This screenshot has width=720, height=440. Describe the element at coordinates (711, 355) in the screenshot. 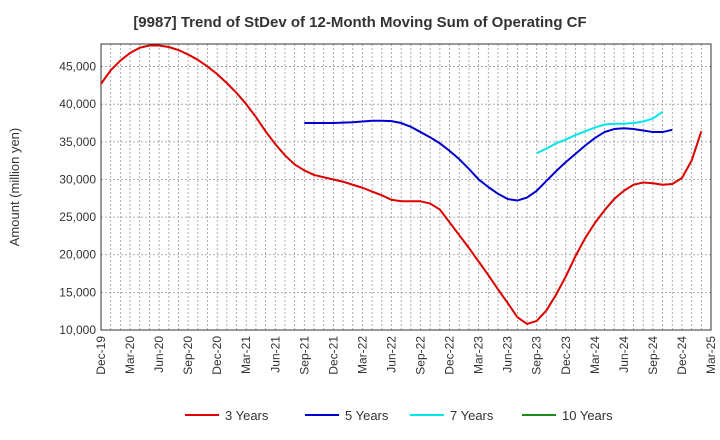

I see `x-tick-label: Mar-25` at that location.